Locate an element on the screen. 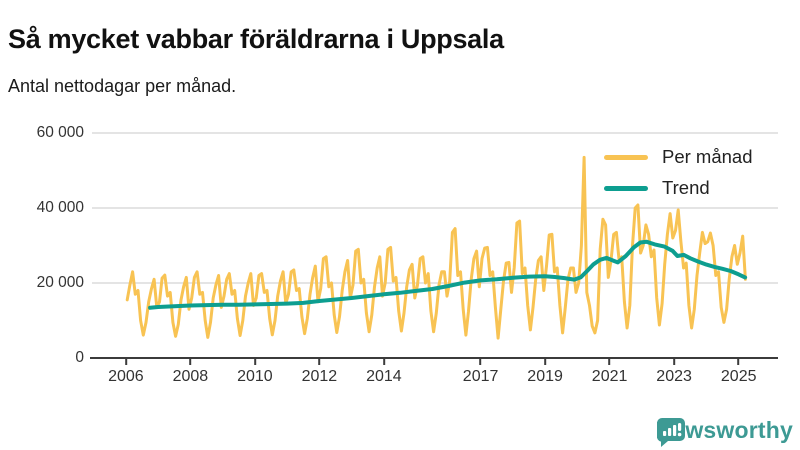 The image size is (800, 450). x-tick-label: 2014 is located at coordinates (384, 376).